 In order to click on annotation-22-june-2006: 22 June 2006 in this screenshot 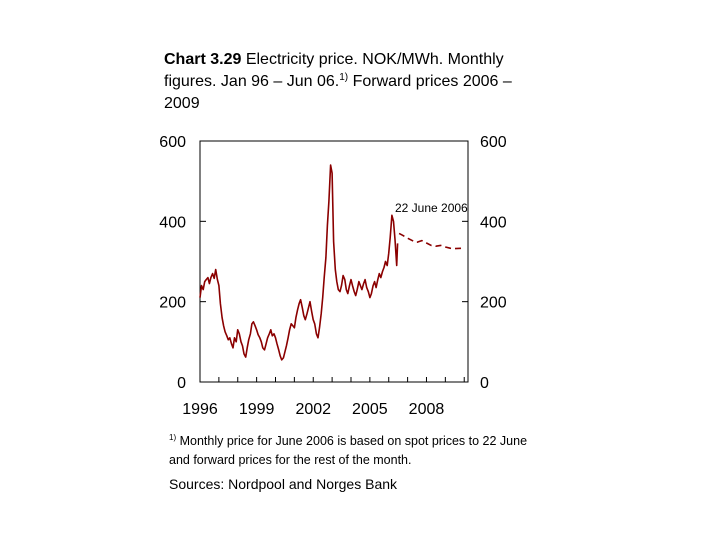, I will do `click(431, 208)`.